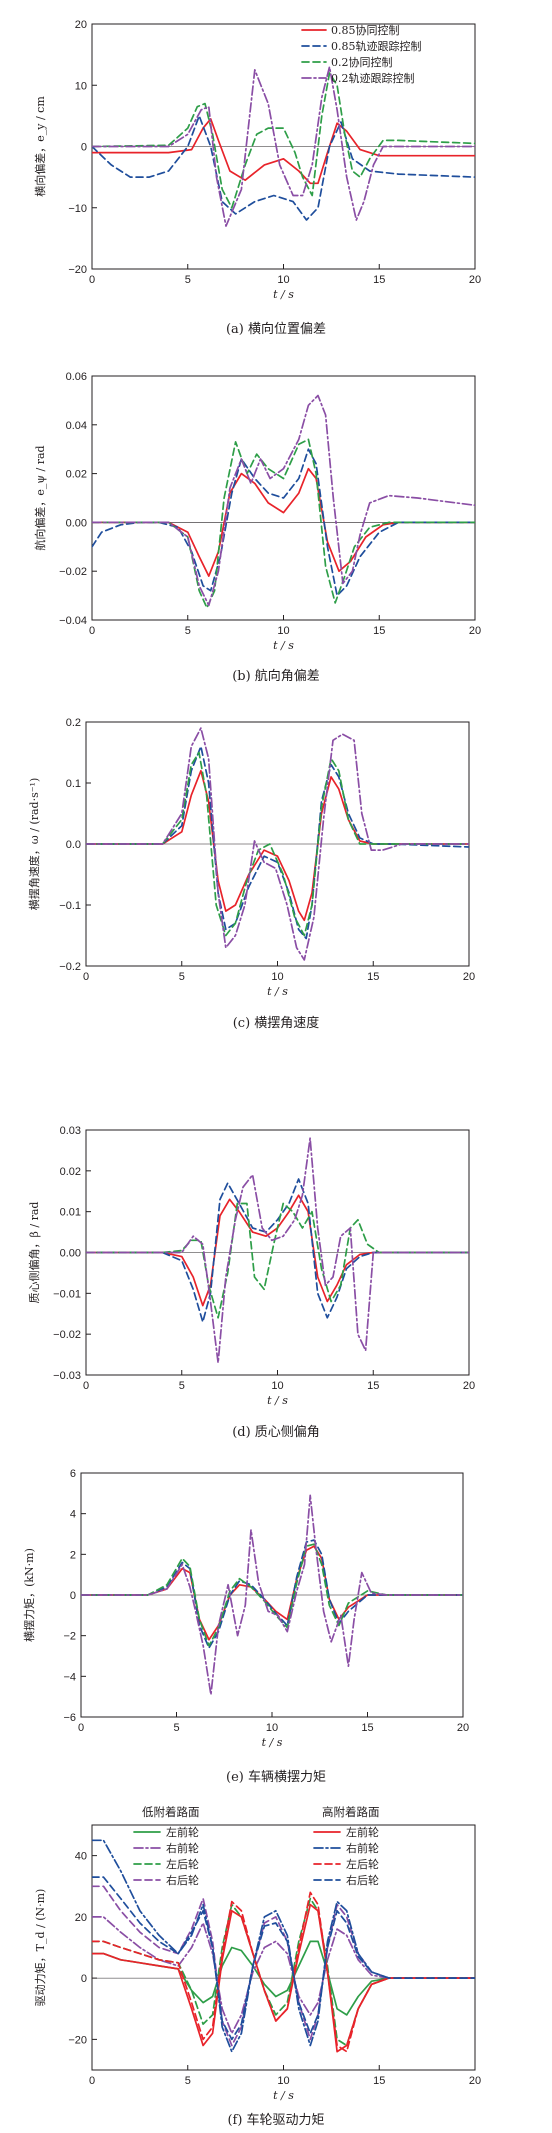  Describe the element at coordinates (40, 497) in the screenshot. I see `y-axis-label: 航向偏差，e_ψ / rad` at that location.